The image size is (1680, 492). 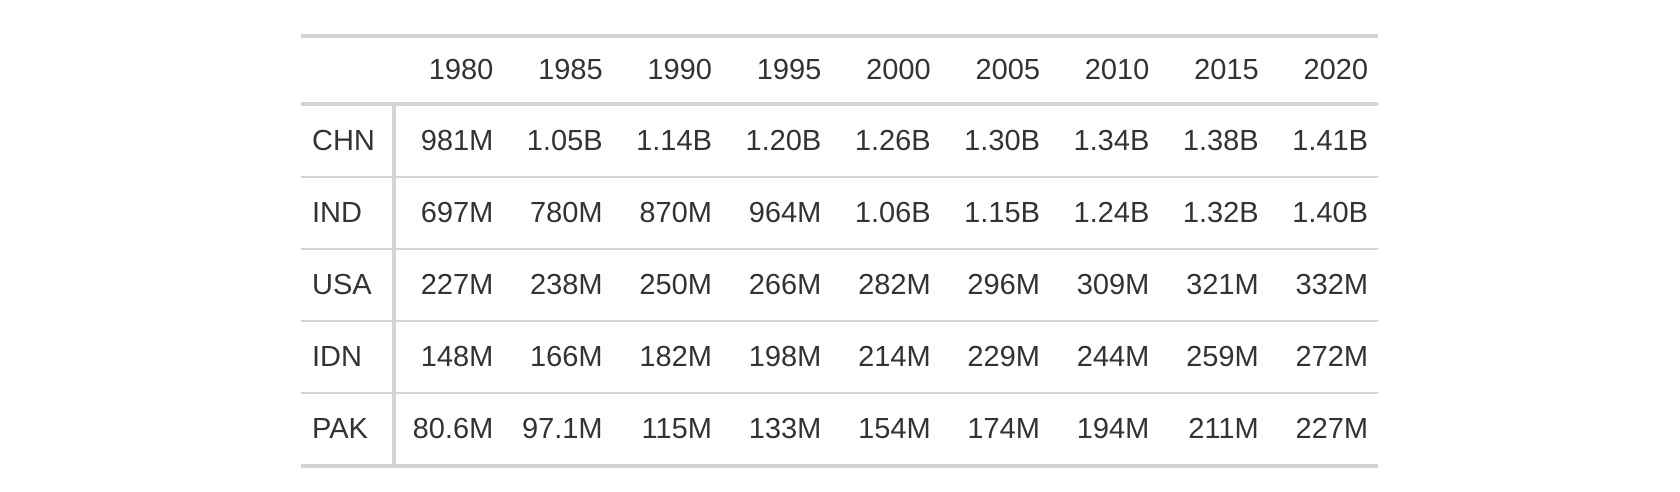 I want to click on table-cell: 321M, so click(x=1214, y=284).